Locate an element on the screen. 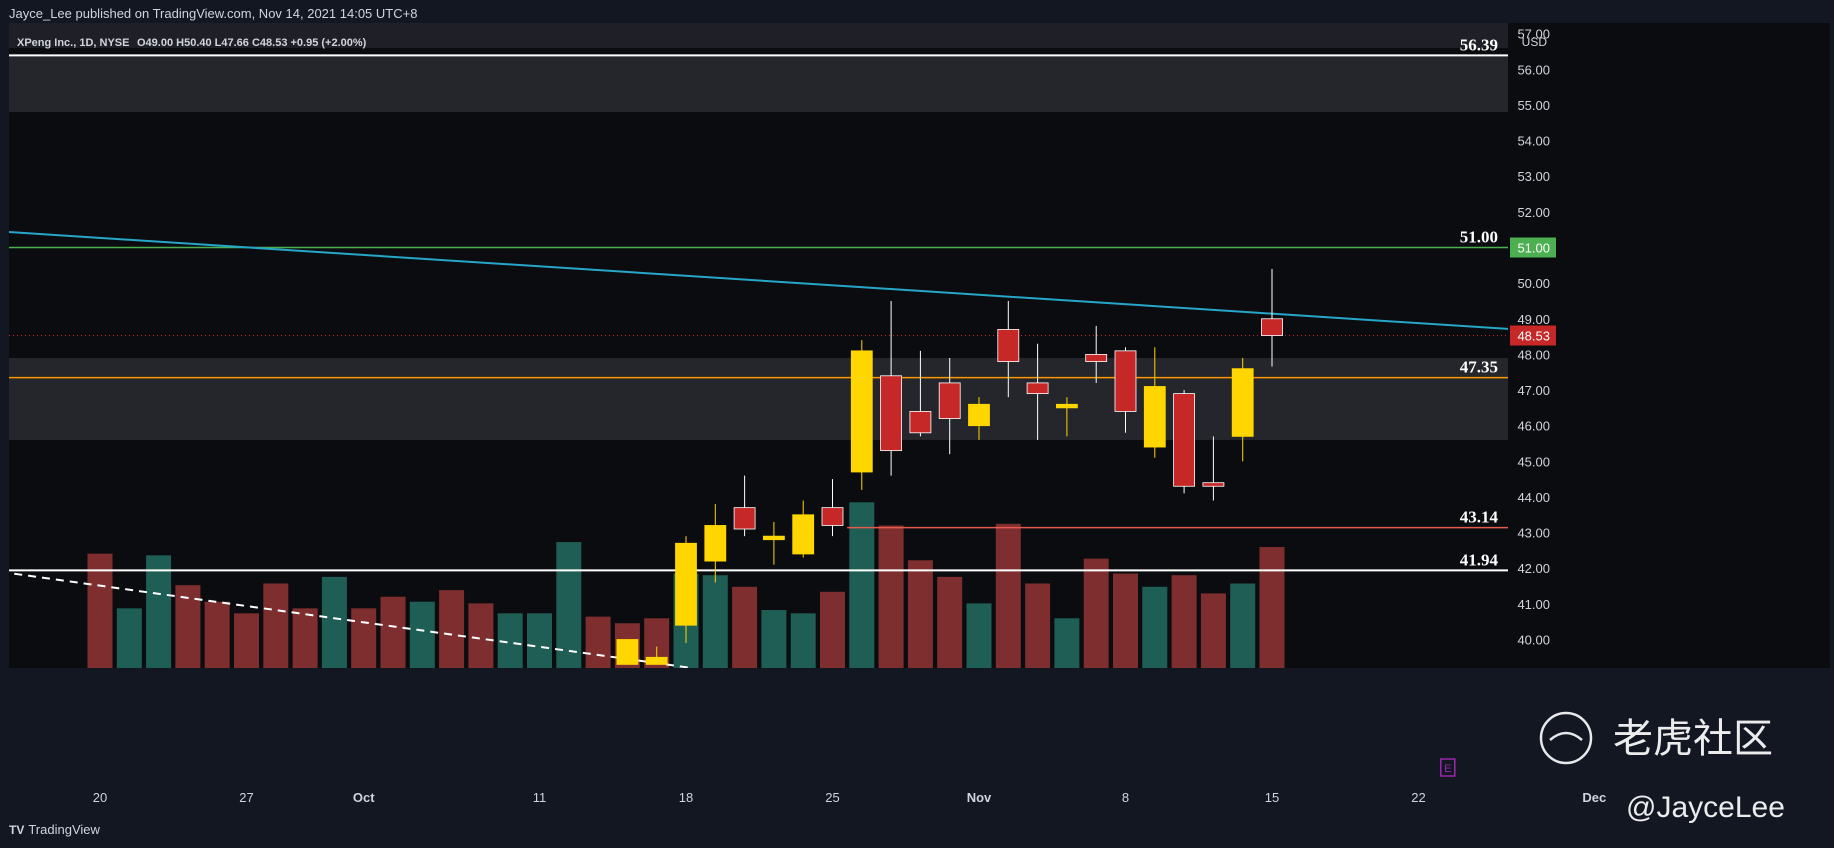  footer-brand: TradingView is located at coordinates (64, 829).